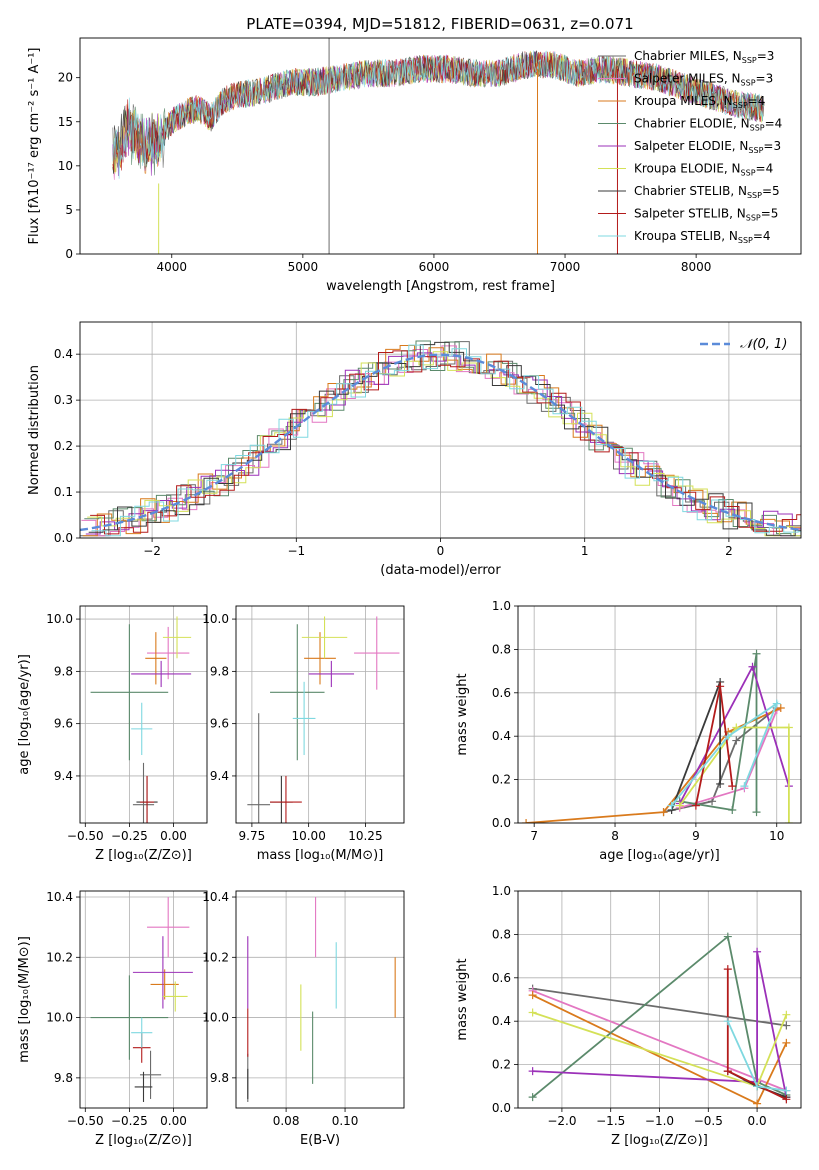  Describe the element at coordinates (308, 836) in the screenshot. I see `x-tick-label: 10.00` at that location.